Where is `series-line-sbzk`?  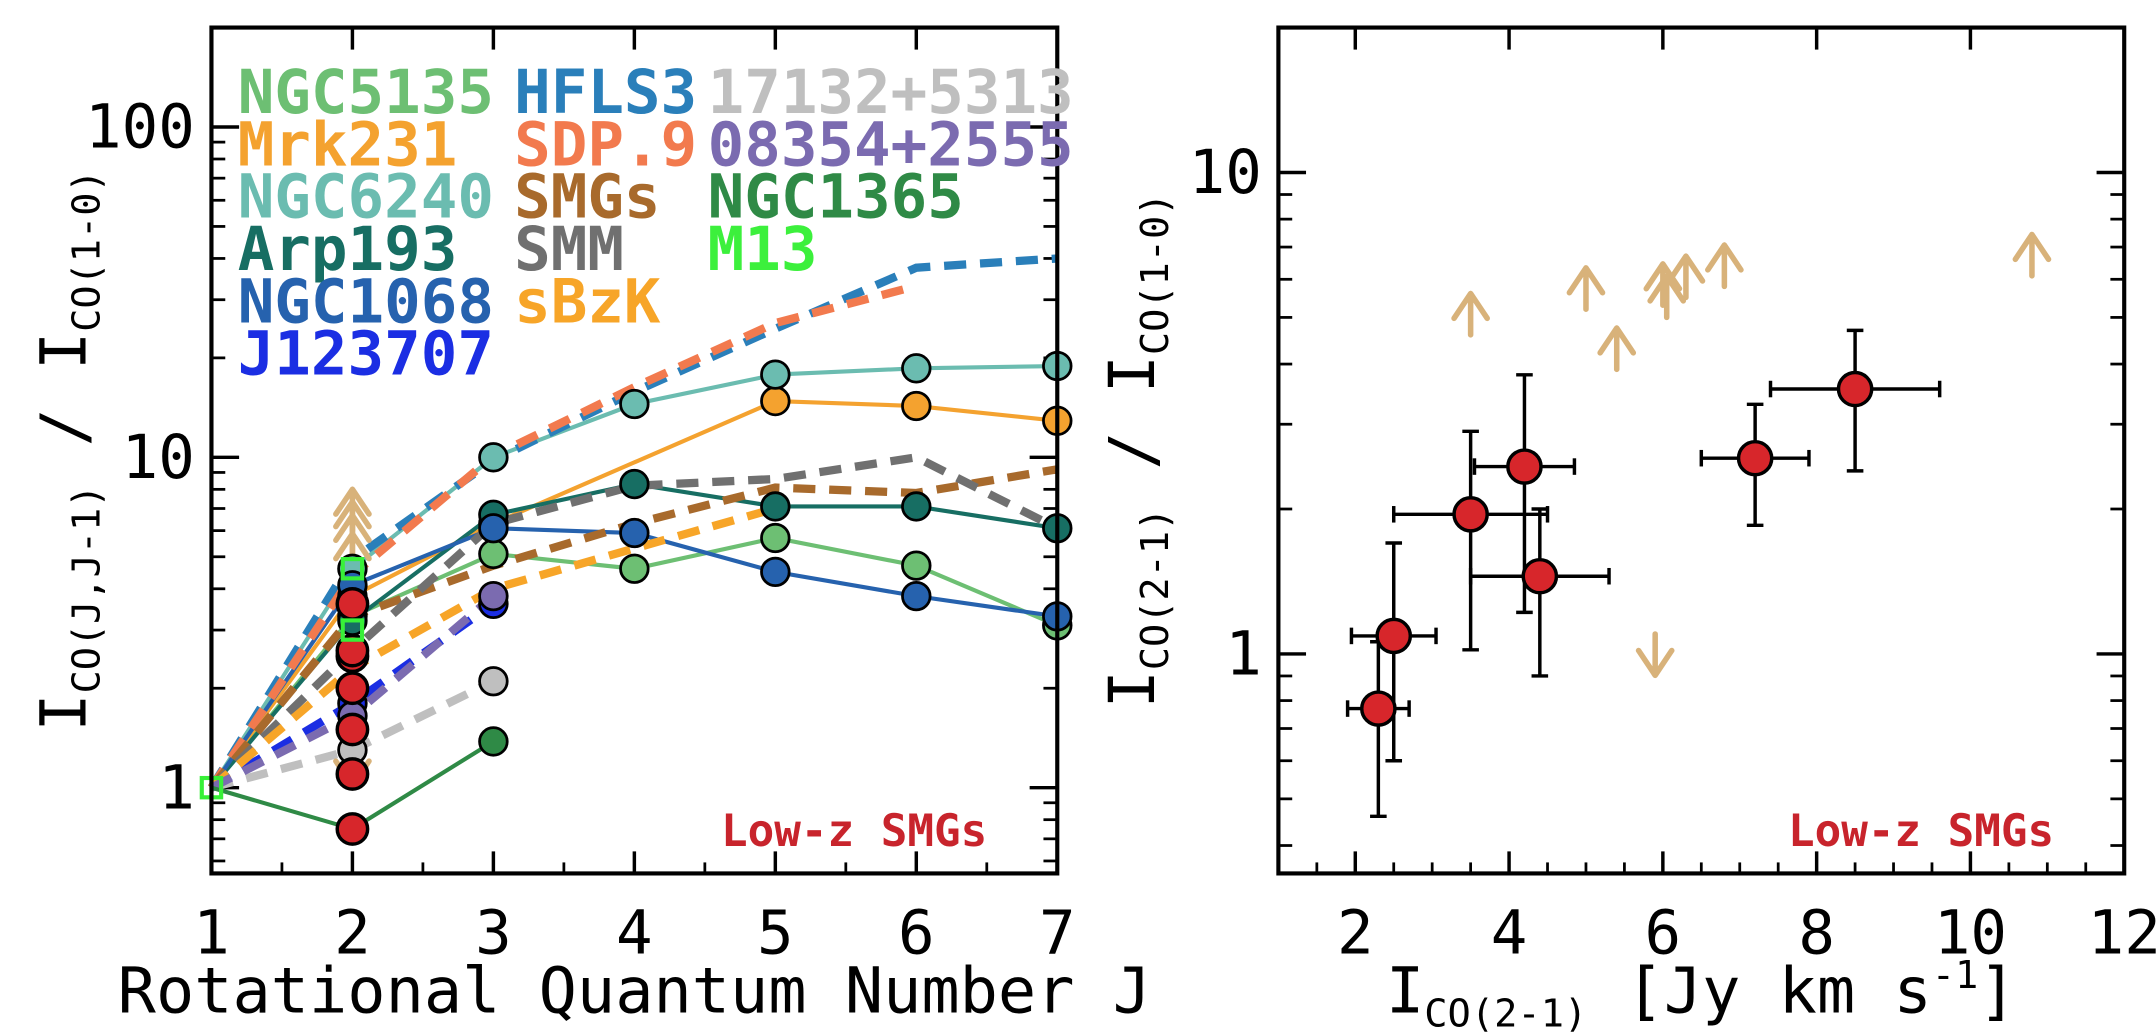
series-line-sbzk is located at coordinates (492, 647).